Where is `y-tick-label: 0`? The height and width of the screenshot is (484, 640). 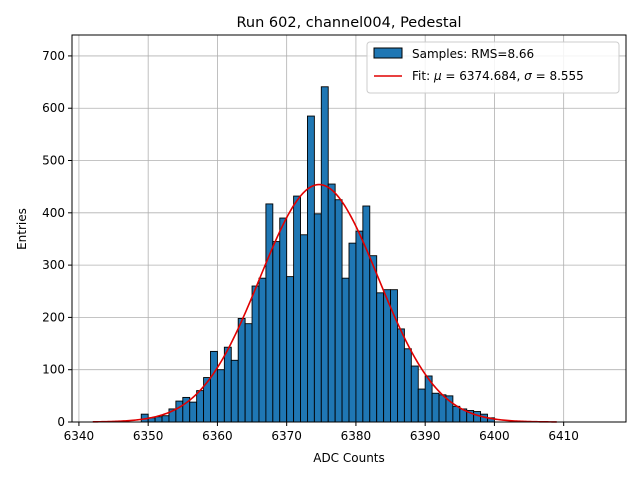 y-tick-label: 0 is located at coordinates (61, 422).